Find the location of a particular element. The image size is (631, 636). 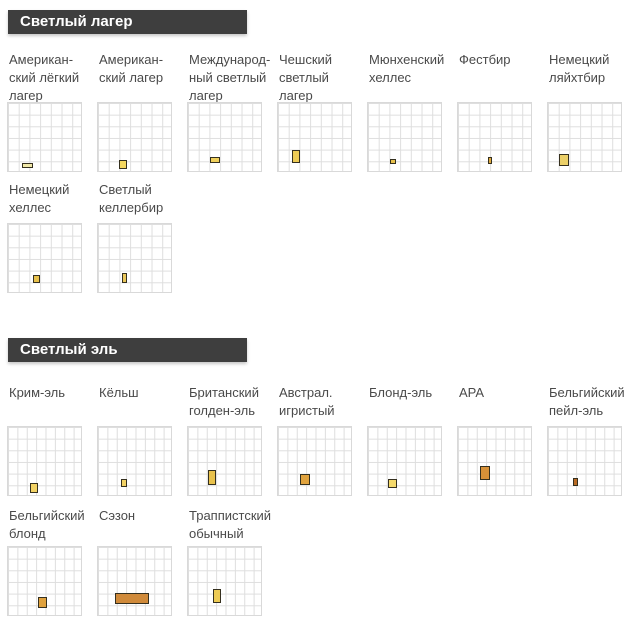

chart-title: Австрал. игристый is located at coordinates (307, 401).